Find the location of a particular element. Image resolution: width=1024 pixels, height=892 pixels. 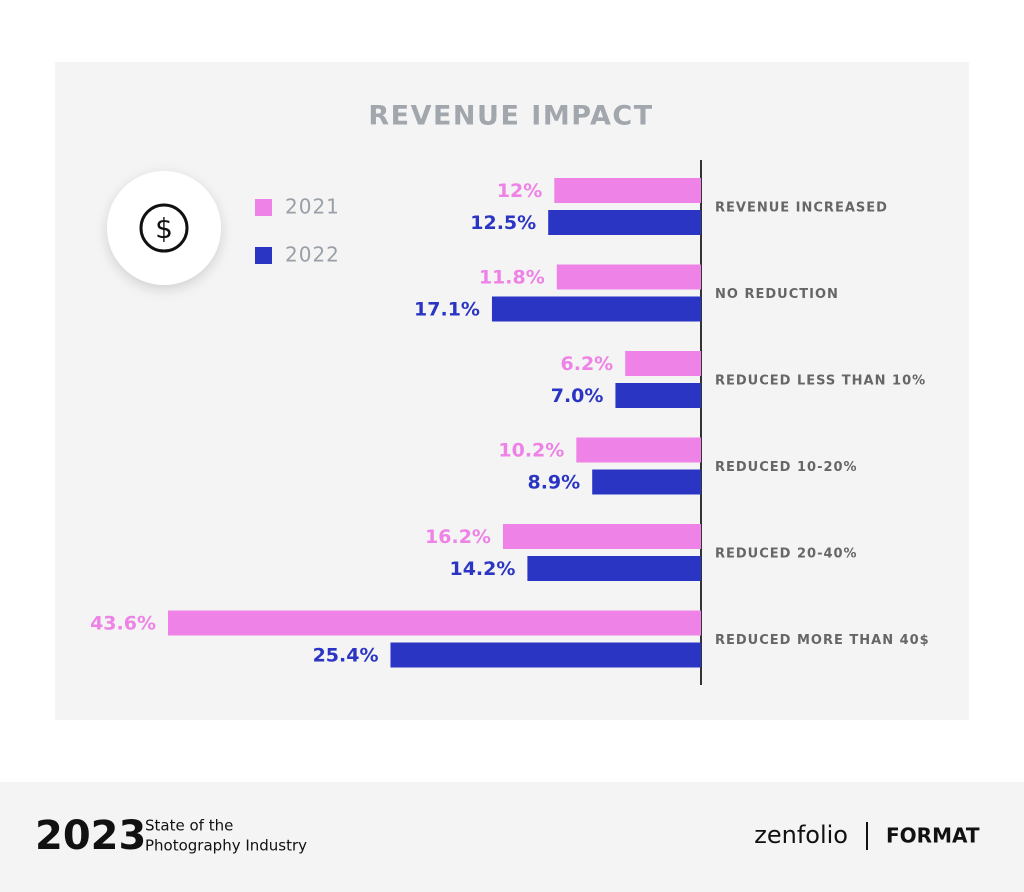

value-label: 43.6% is located at coordinates (123, 624).